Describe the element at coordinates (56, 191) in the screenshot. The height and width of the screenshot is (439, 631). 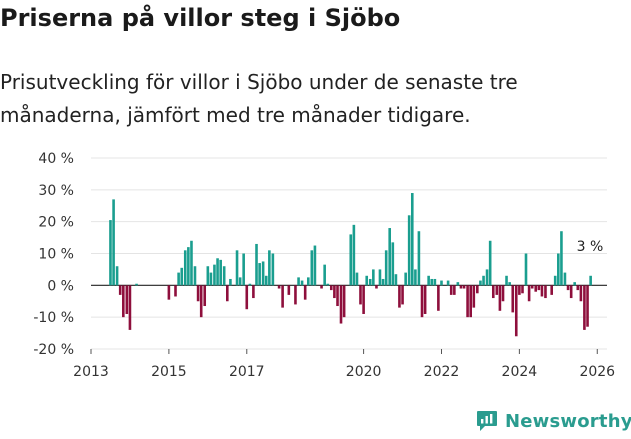
I see `y-tick-label: 30 %` at that location.